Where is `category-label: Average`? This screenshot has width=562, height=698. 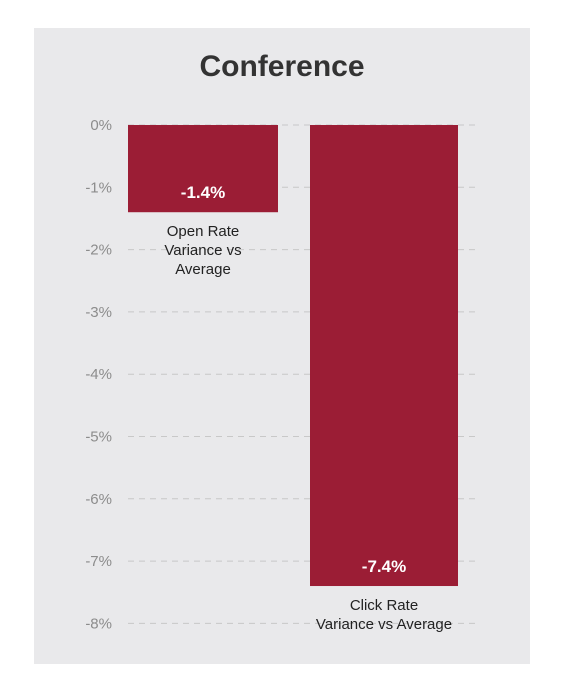
category-label: Average is located at coordinates (203, 269).